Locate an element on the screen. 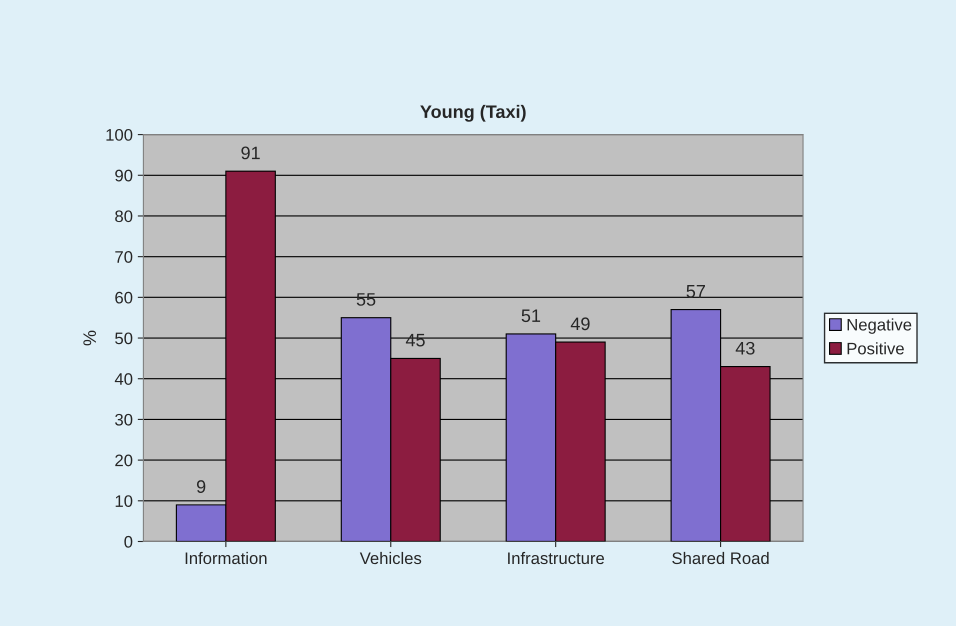 The image size is (956, 626). x-tick-label: Information is located at coordinates (226, 558).